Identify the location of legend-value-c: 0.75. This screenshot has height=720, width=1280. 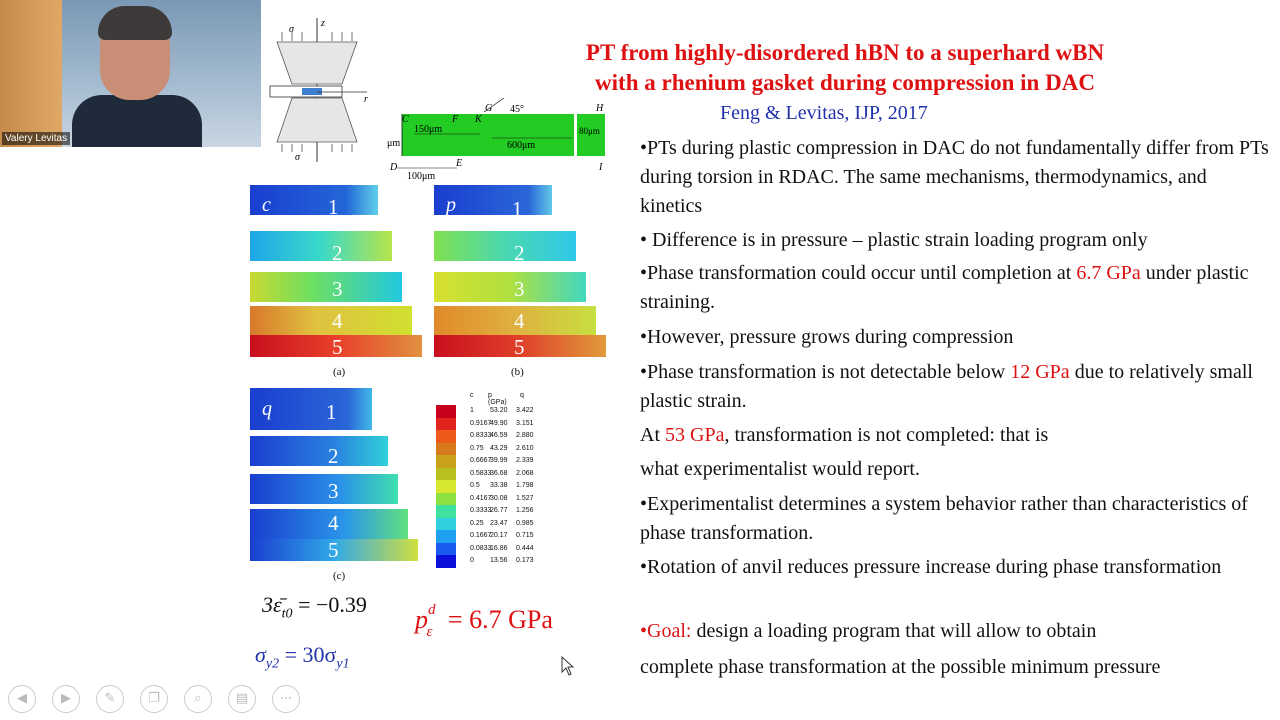
(477, 448).